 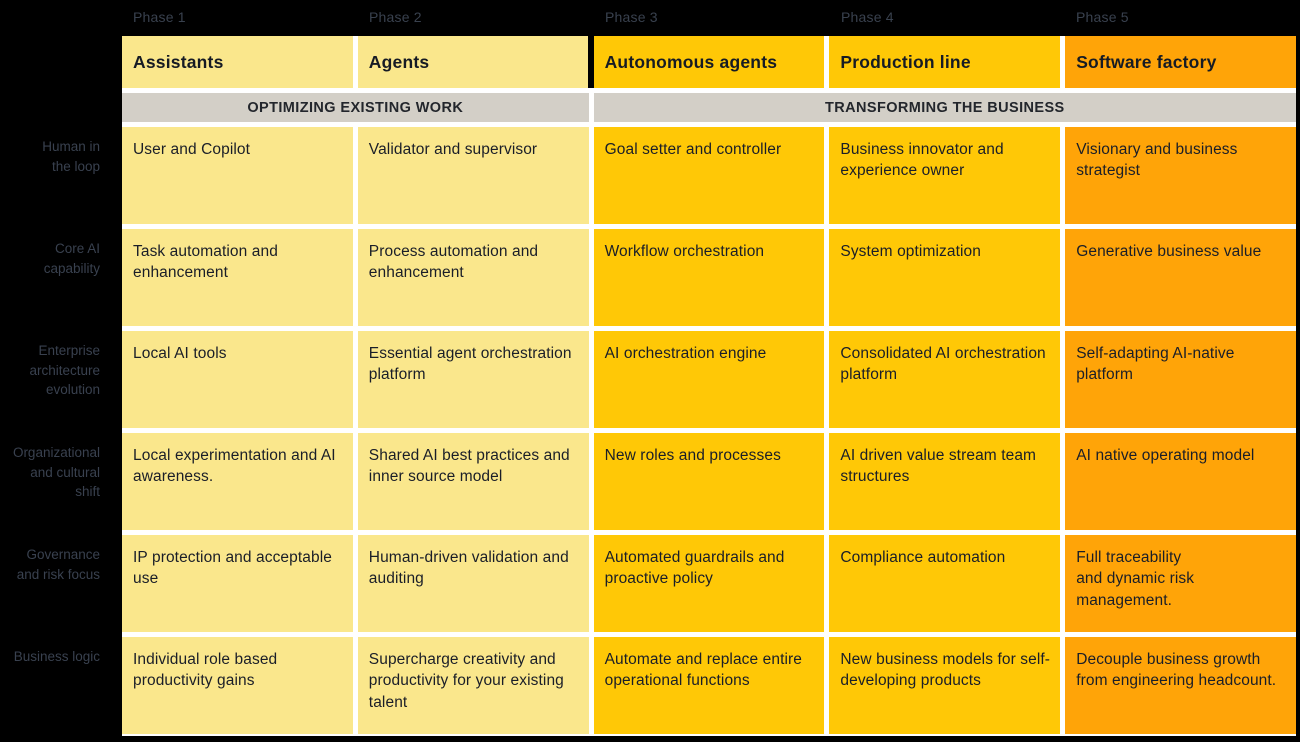 I want to click on phase-group-divider, so click(x=591, y=62).